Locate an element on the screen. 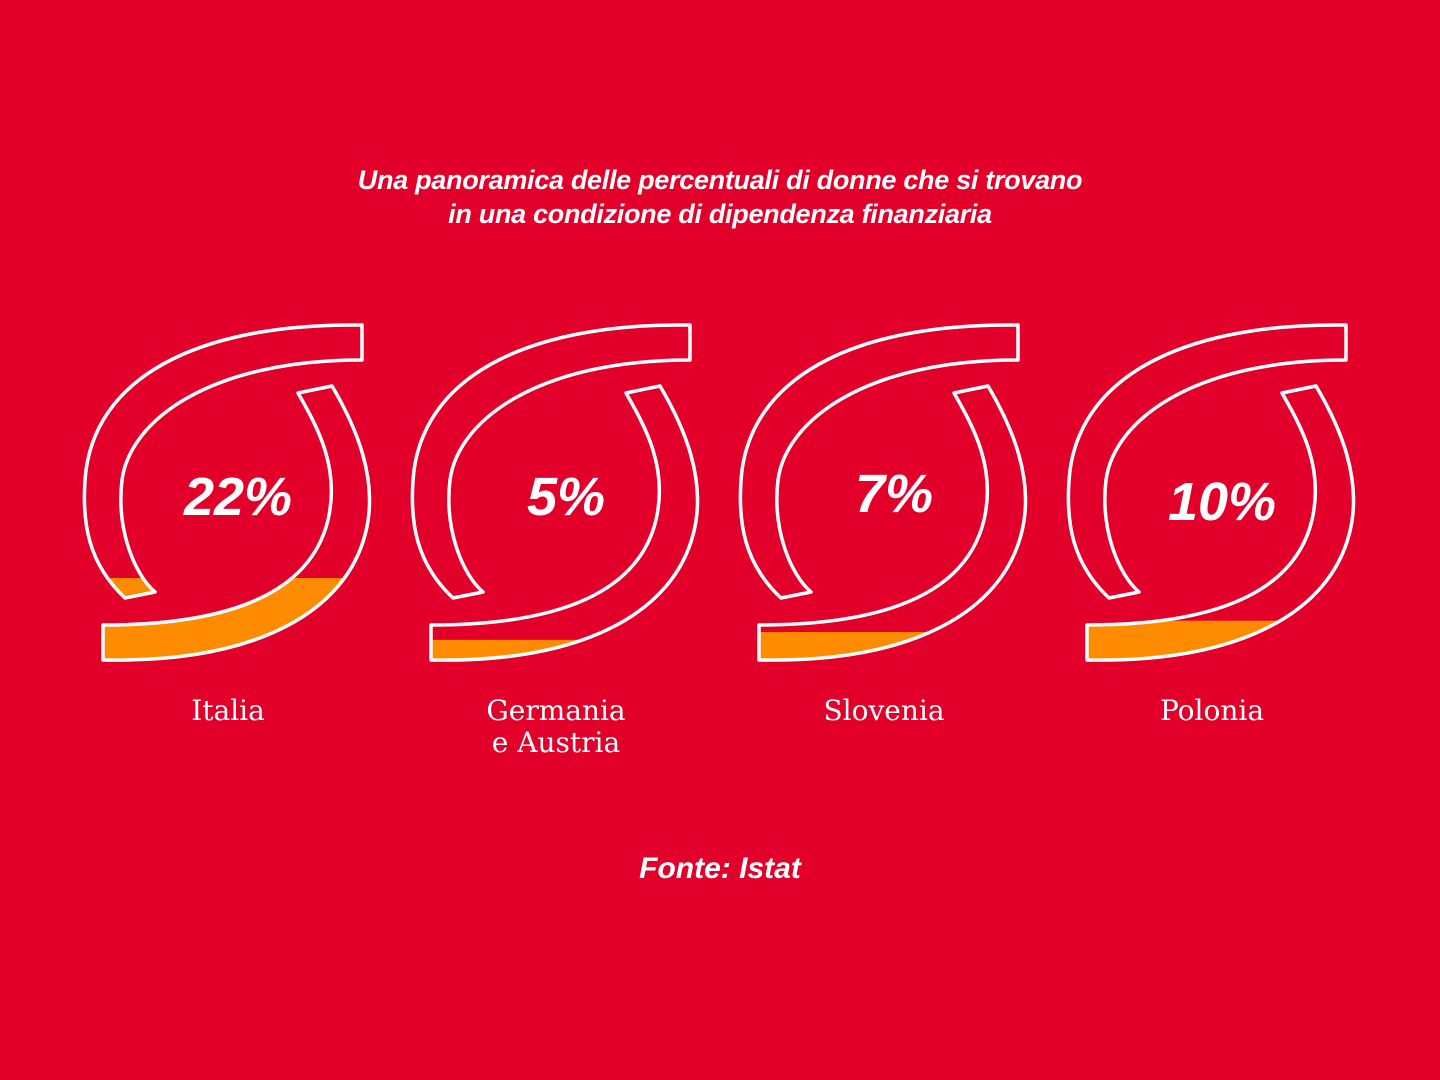  gauge: 22% is located at coordinates (227, 492).